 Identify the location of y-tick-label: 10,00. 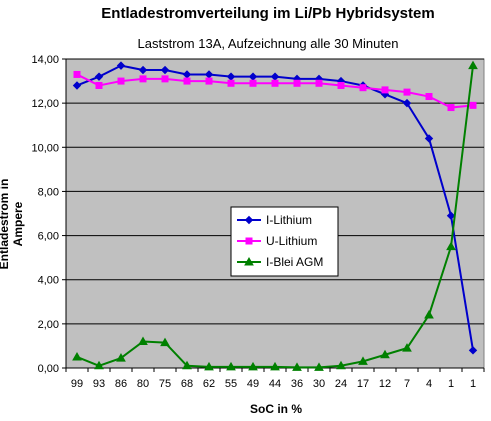
(45, 148).